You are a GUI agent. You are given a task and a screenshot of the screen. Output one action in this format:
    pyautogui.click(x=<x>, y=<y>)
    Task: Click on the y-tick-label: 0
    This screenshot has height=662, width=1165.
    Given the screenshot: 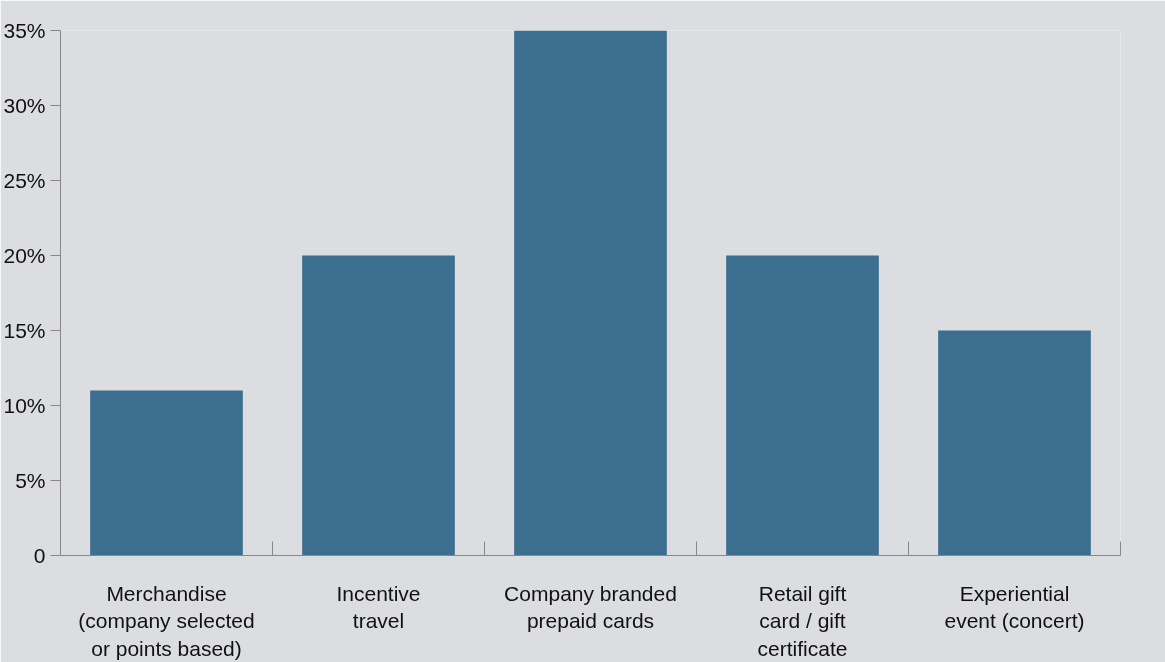 What is the action you would take?
    pyautogui.click(x=39, y=555)
    